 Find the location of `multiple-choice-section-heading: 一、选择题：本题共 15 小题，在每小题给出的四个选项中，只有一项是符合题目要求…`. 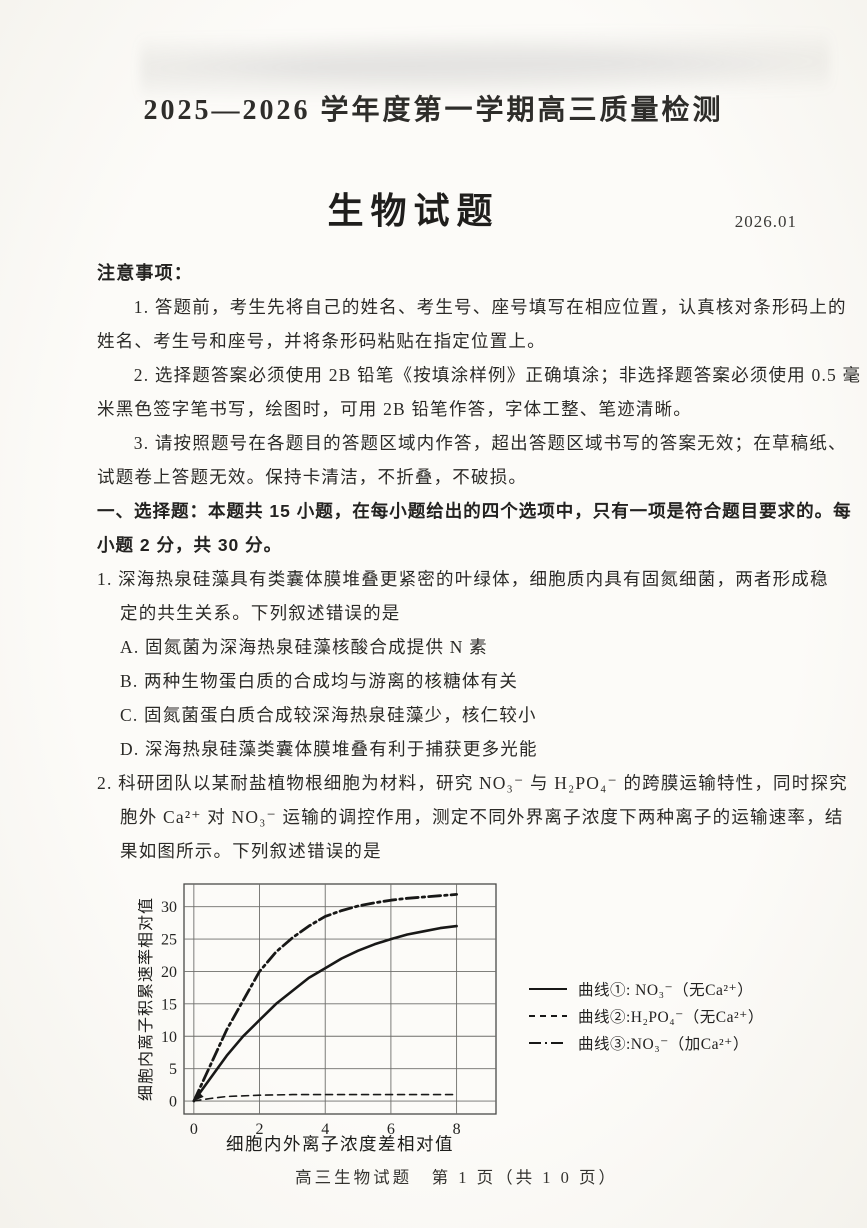

multiple-choice-section-heading: 一、选择题：本题共 15 小题，在每小题给出的四个选项中，只有一项是符合题目要求… is located at coordinates (474, 528).